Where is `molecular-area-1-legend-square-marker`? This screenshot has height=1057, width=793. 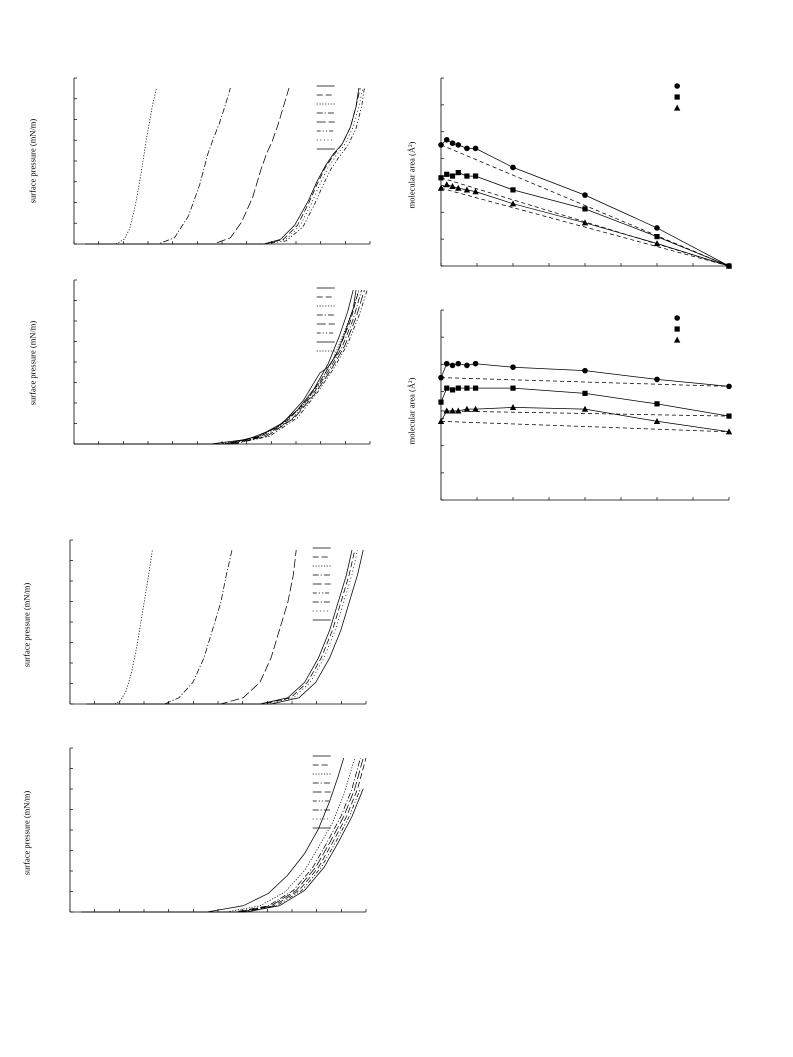
molecular-area-1-legend-square-marker is located at coordinates (677, 97).